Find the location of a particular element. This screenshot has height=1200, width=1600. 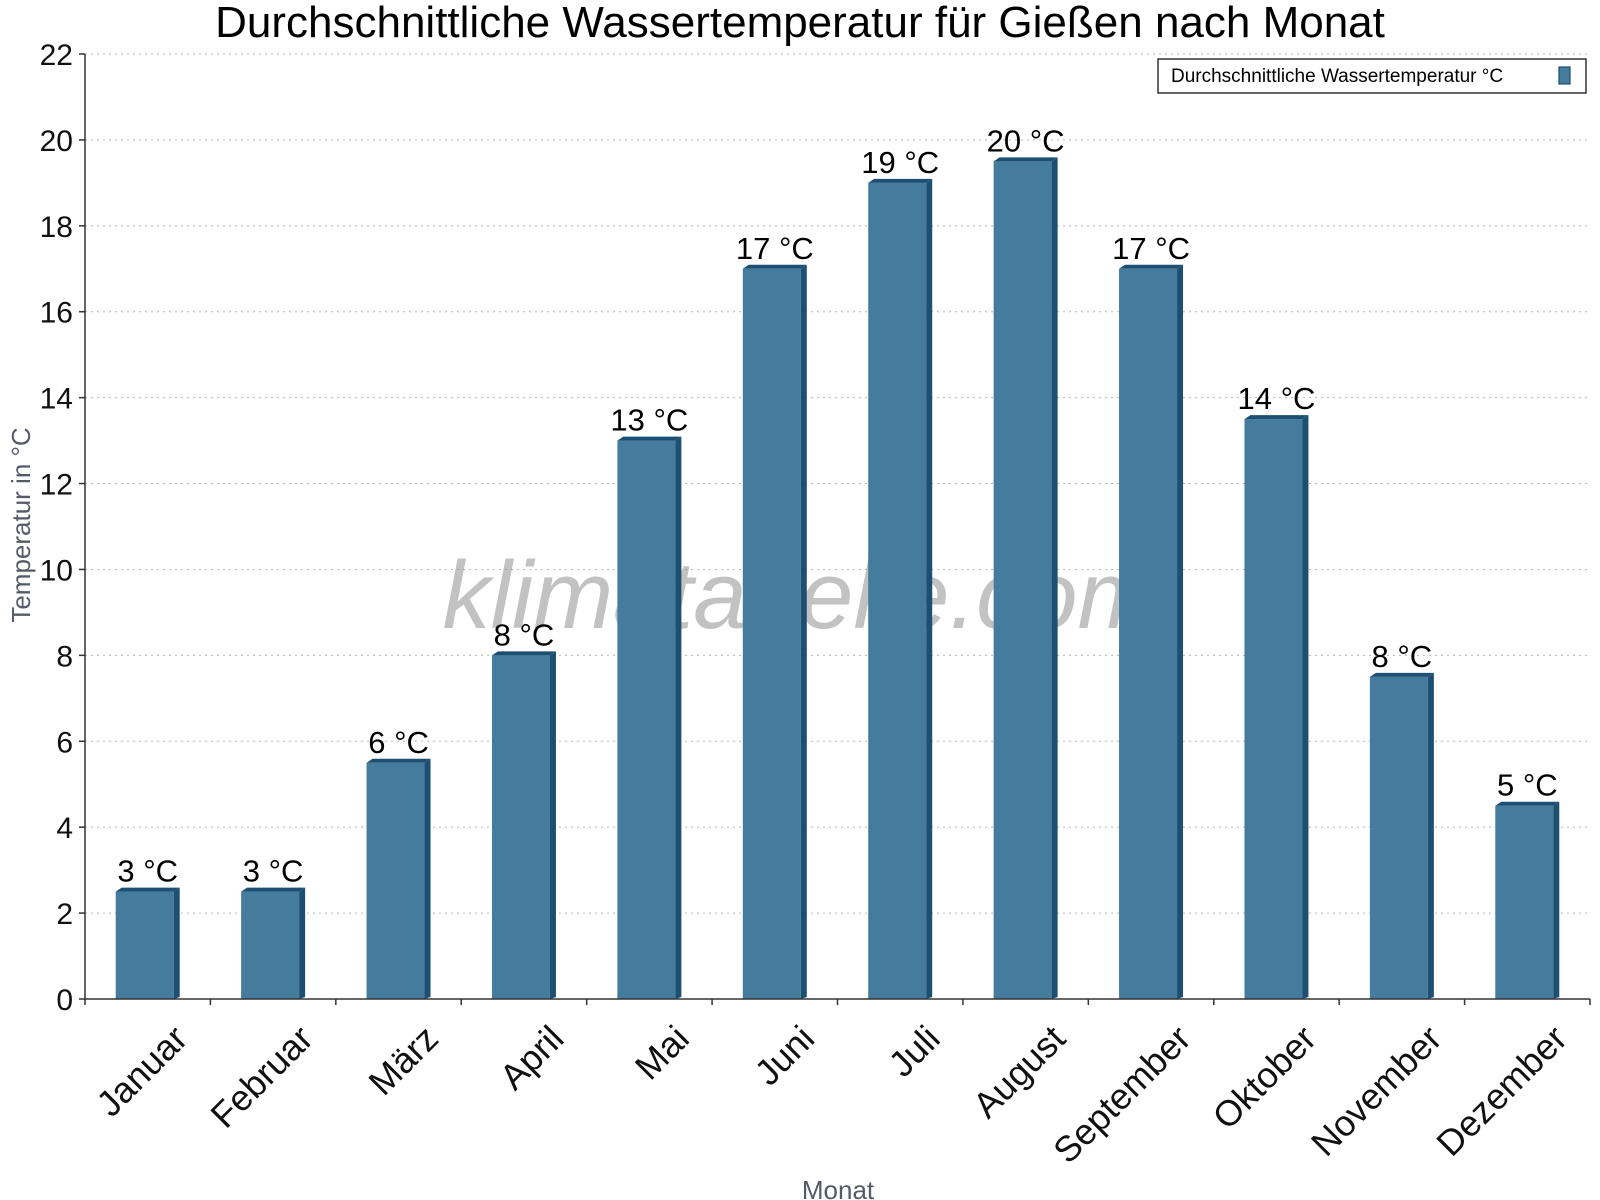

bar-september is located at coordinates (1151, 632).